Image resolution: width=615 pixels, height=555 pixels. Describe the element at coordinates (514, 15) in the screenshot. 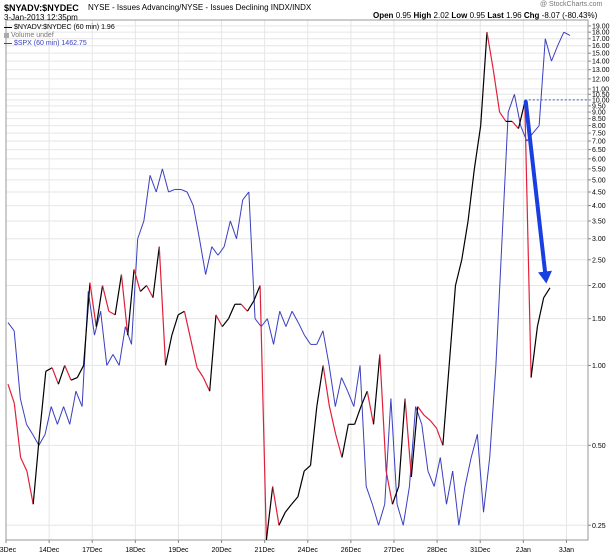

I see `last-value: 1.96` at that location.